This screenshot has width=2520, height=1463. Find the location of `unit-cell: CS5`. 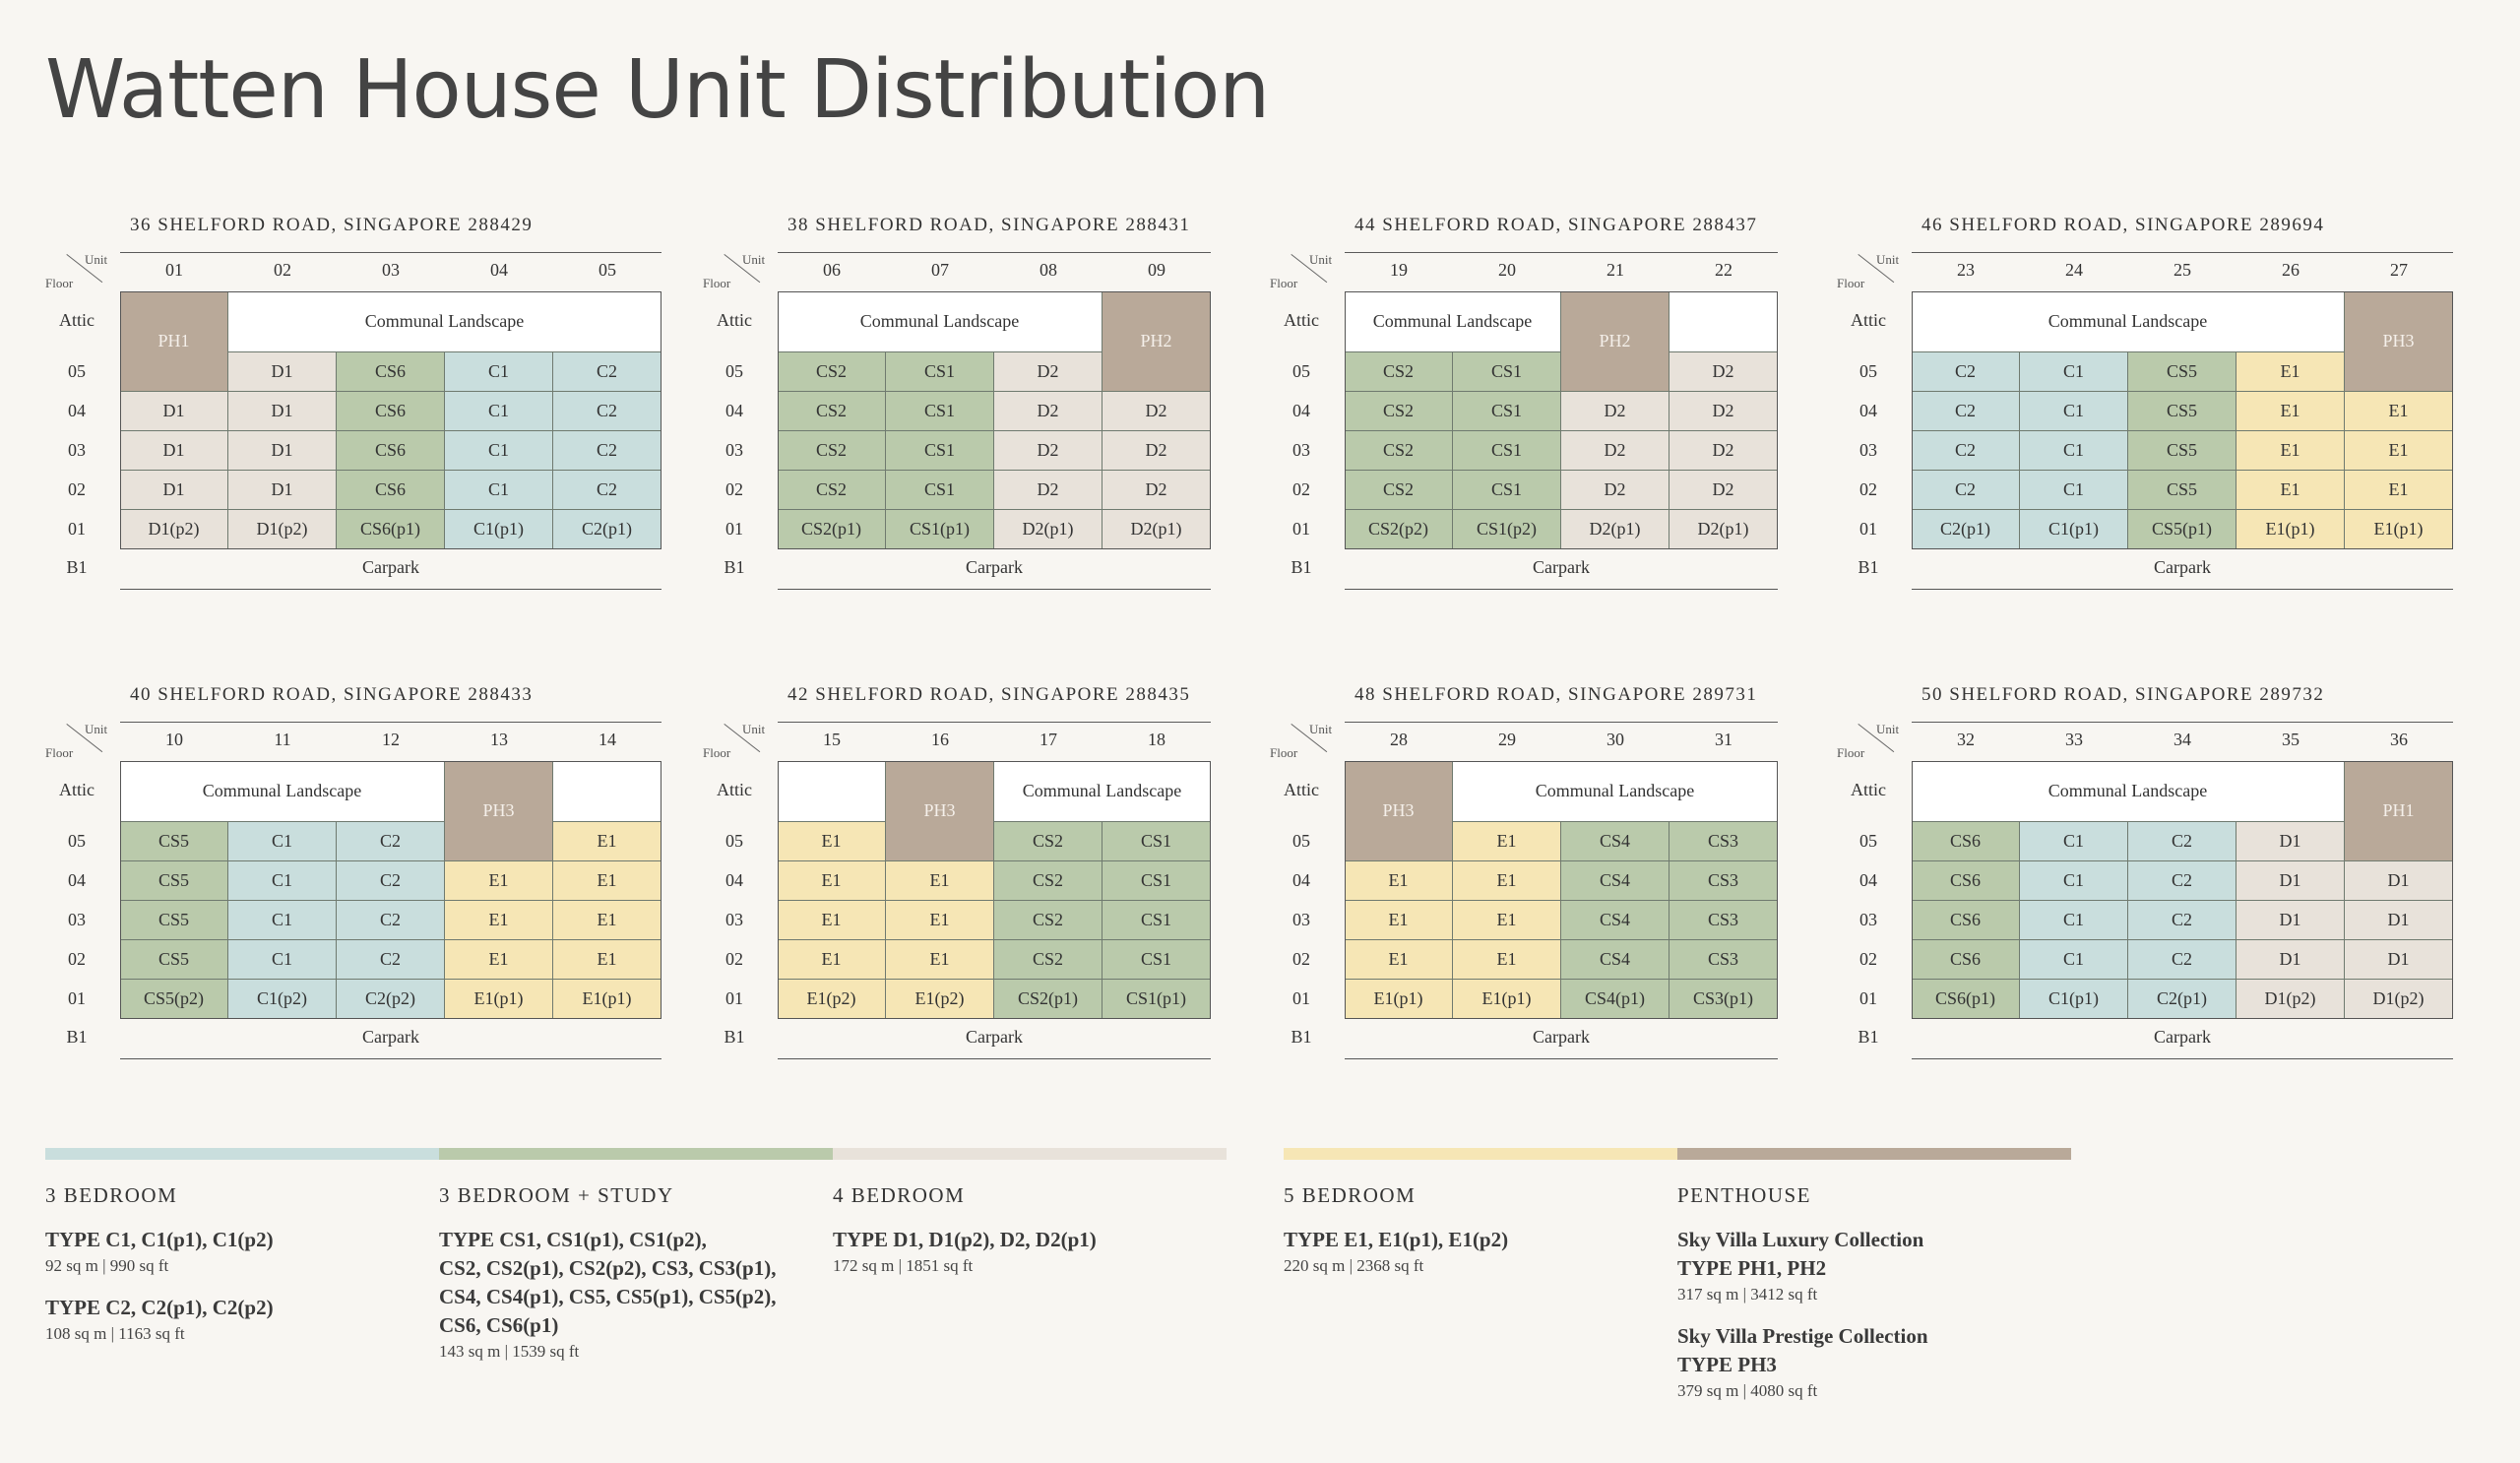

unit-cell: CS5 is located at coordinates (174, 881).